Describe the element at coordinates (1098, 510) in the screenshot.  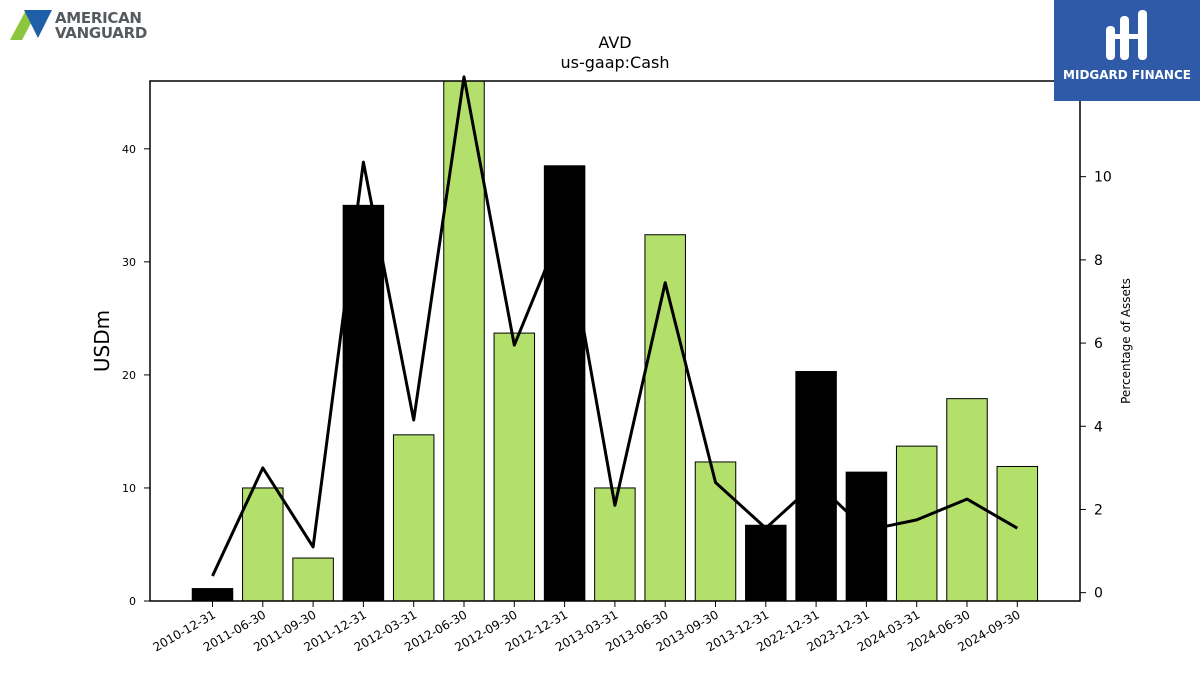
I see `y2-tick-label: 2` at that location.